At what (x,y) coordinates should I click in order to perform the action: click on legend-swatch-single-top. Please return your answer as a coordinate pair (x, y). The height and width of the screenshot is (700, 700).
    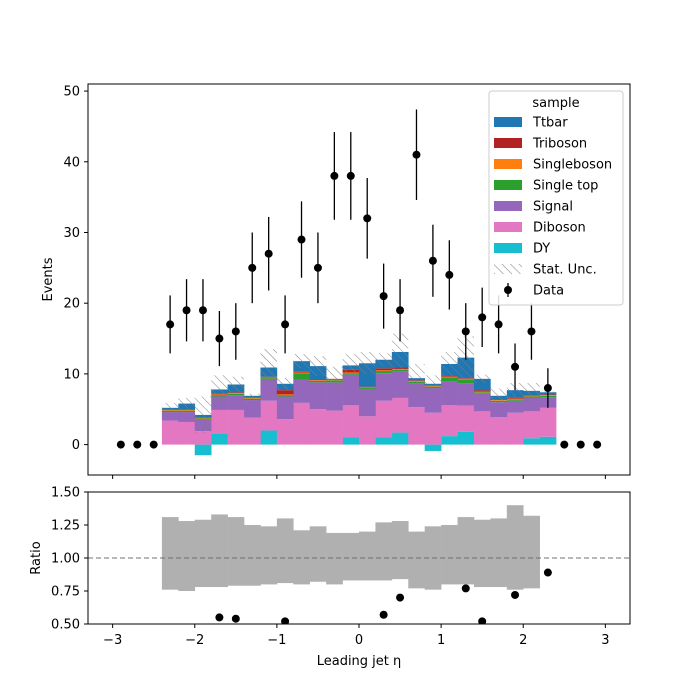
    Looking at the image, I should click on (508, 185).